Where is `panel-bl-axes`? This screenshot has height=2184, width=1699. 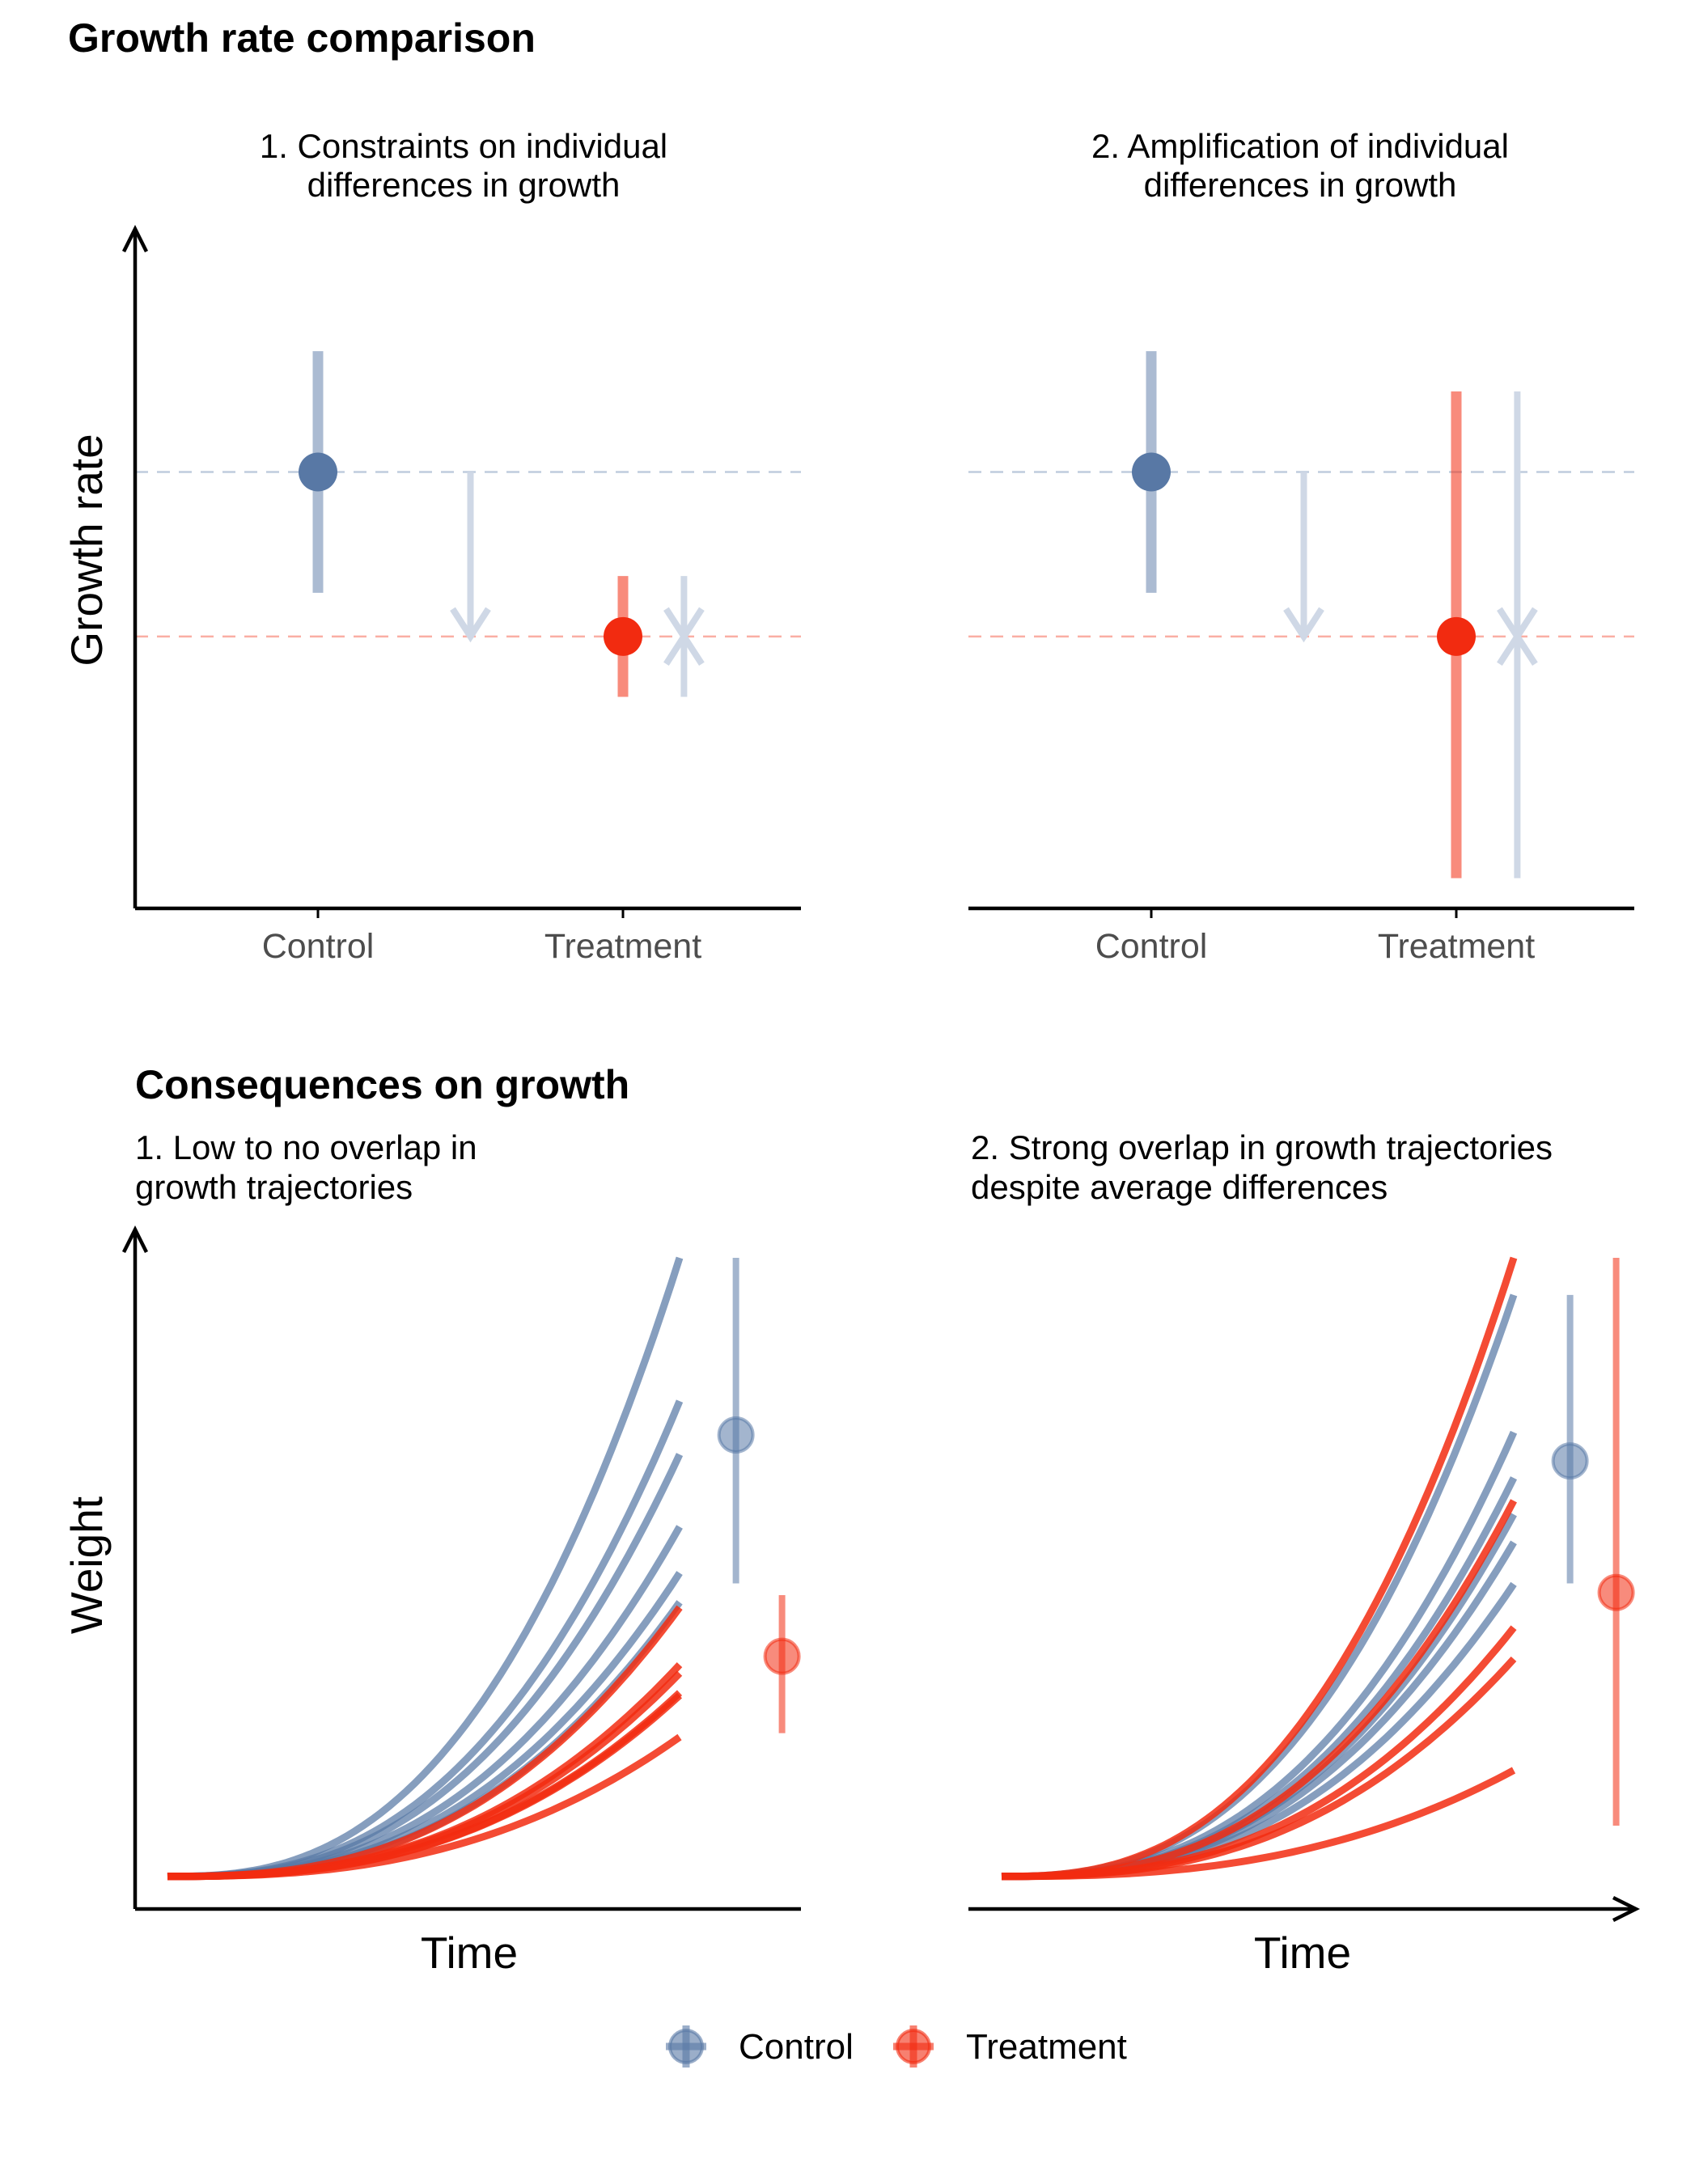
panel-bl-axes is located at coordinates (461, 1568).